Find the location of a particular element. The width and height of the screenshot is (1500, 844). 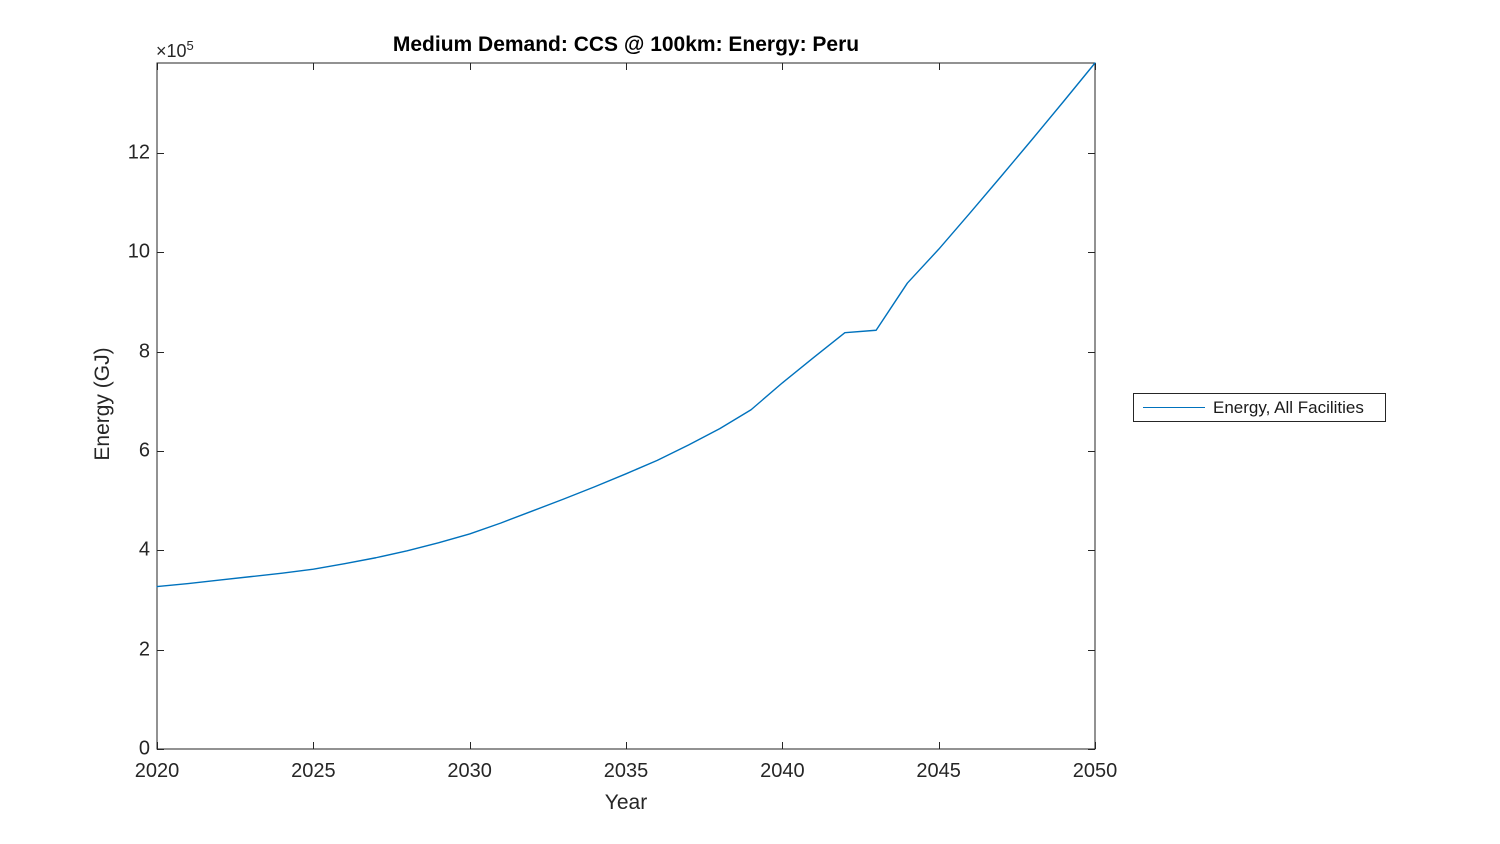

x-tick-label: 2035 is located at coordinates (626, 771).